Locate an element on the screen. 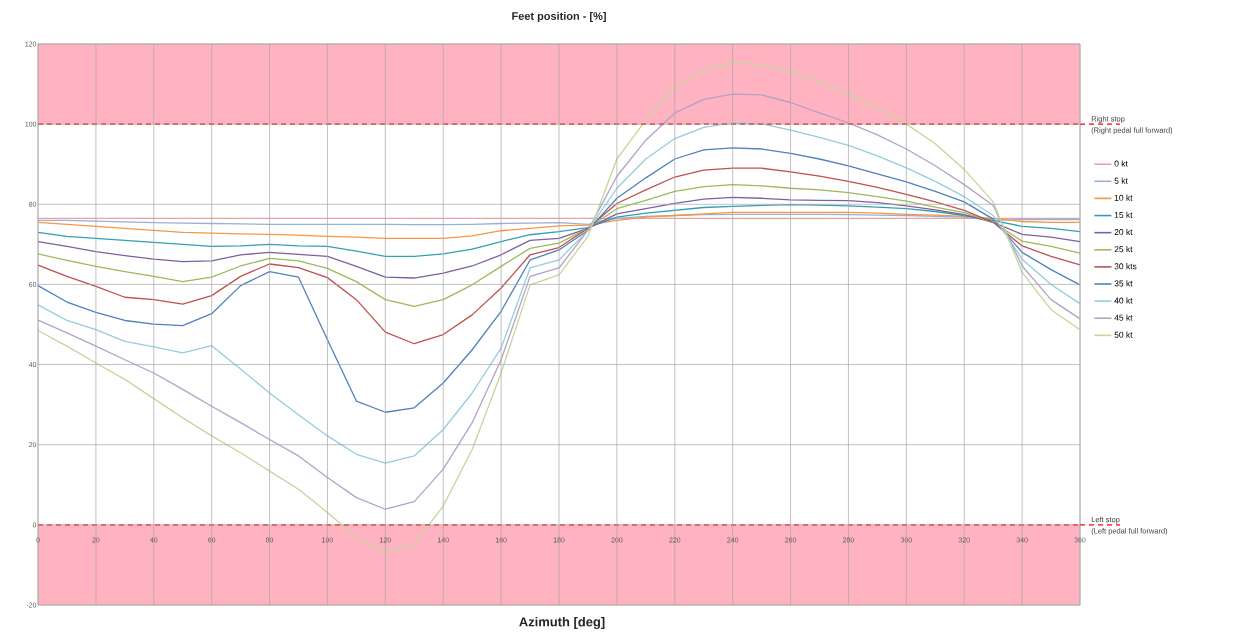  legend-label: 45 kt is located at coordinates (1123, 317).